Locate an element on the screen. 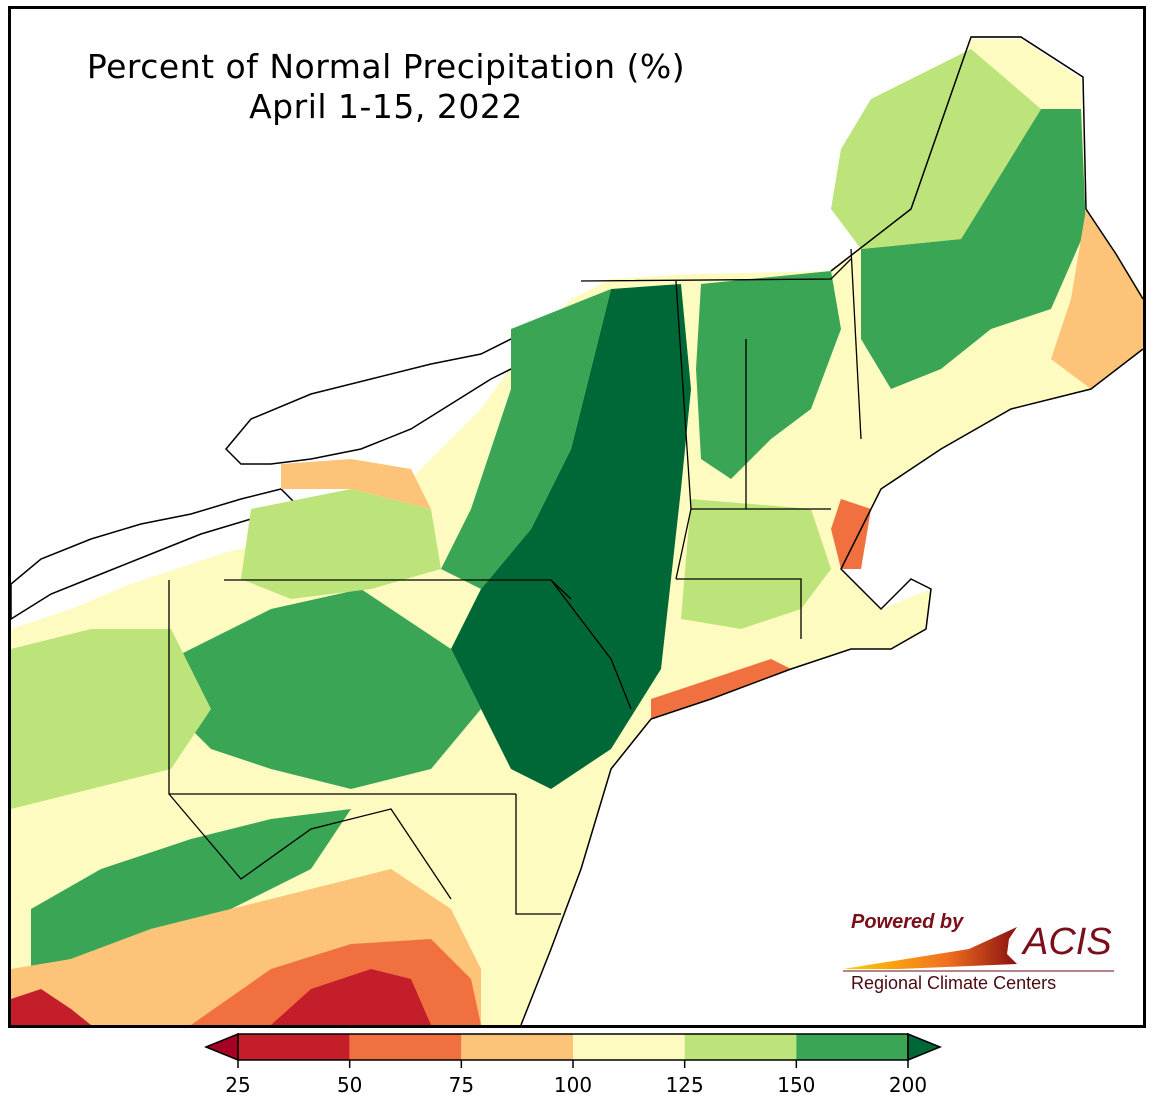  zone-high-pa is located at coordinates (326, 689).